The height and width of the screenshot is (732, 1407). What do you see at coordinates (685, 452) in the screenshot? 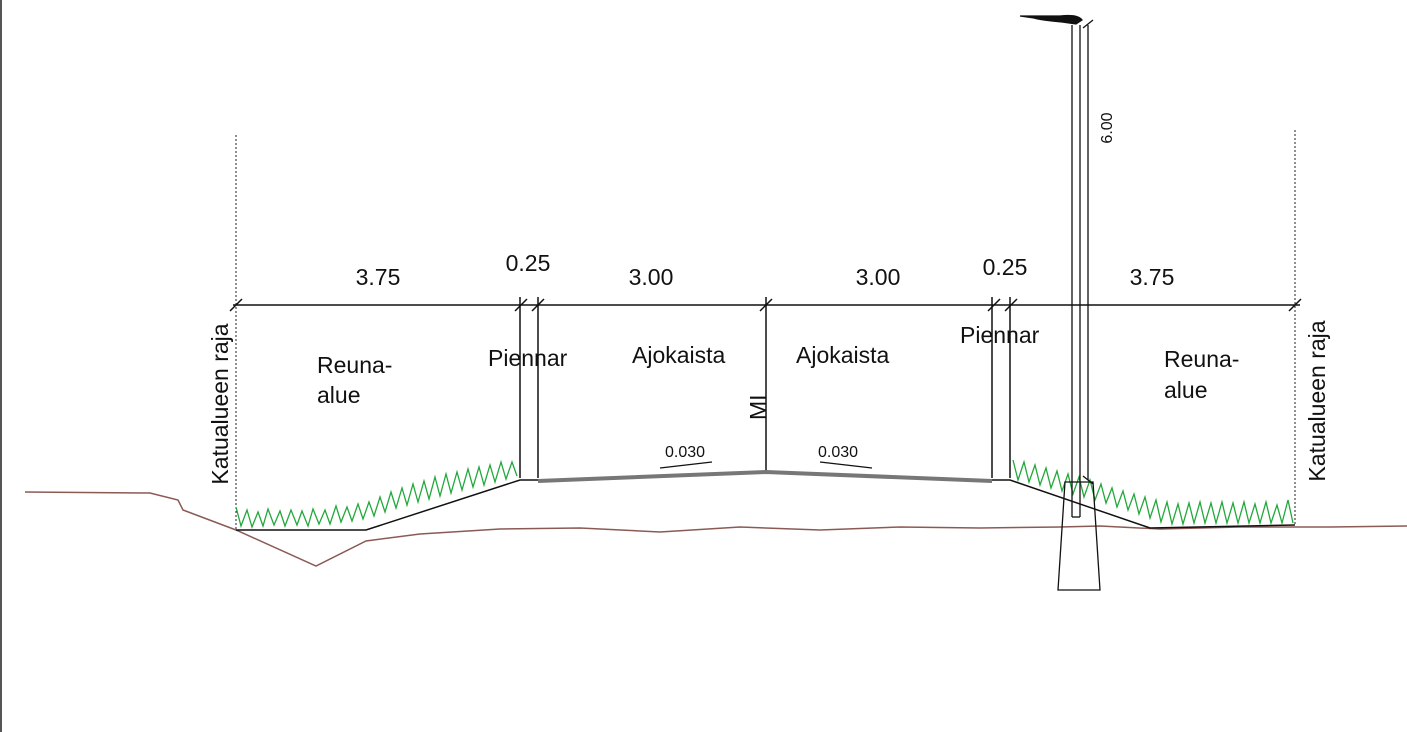
I see `slope-label-left: 0.030` at bounding box center [685, 452].